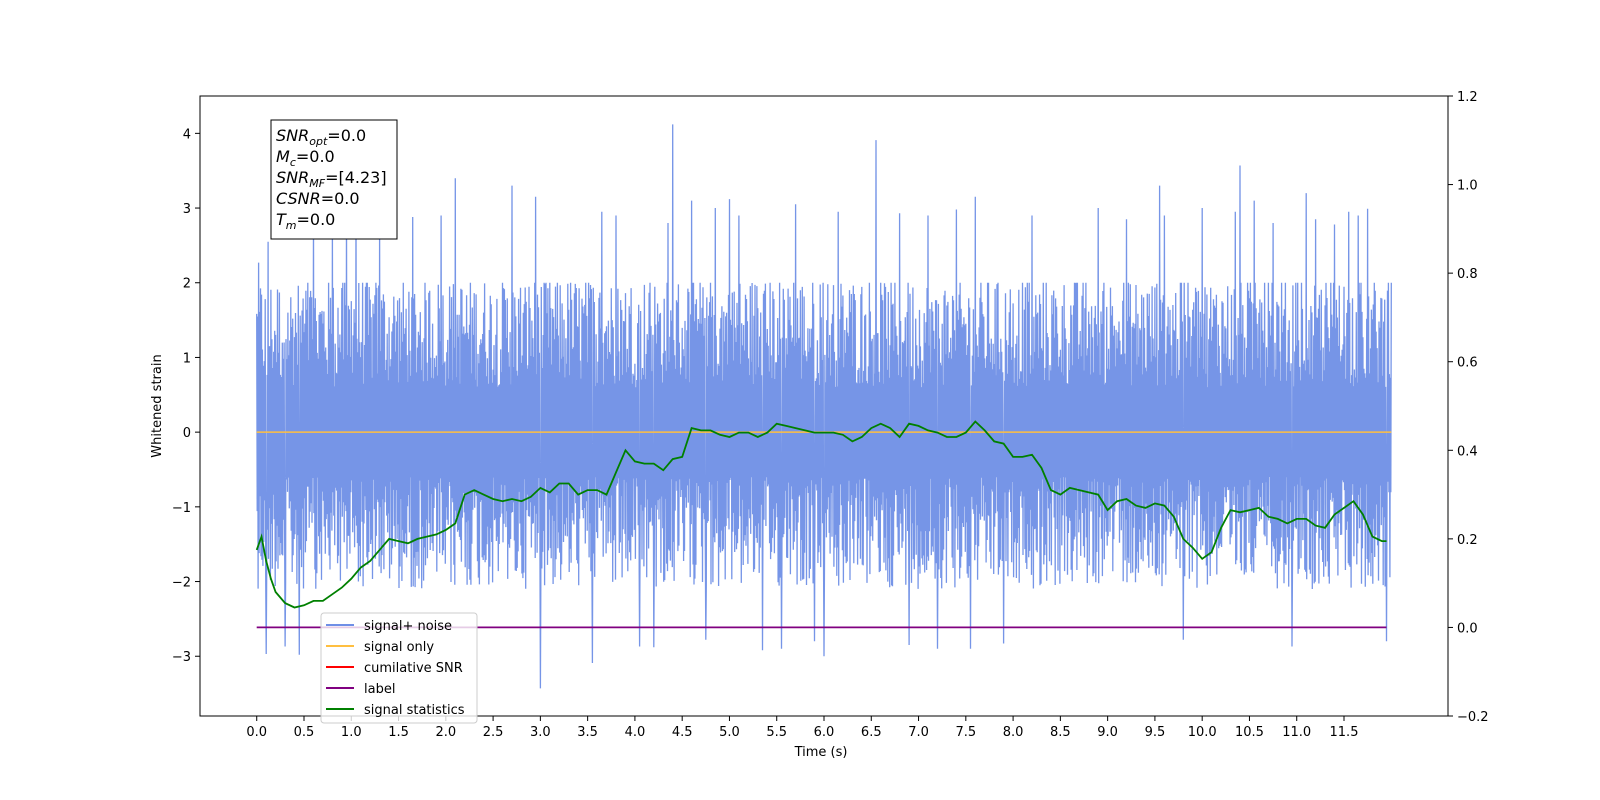  Describe the element at coordinates (181, 657) in the screenshot. I see `y-tick-label-left: −3` at that location.